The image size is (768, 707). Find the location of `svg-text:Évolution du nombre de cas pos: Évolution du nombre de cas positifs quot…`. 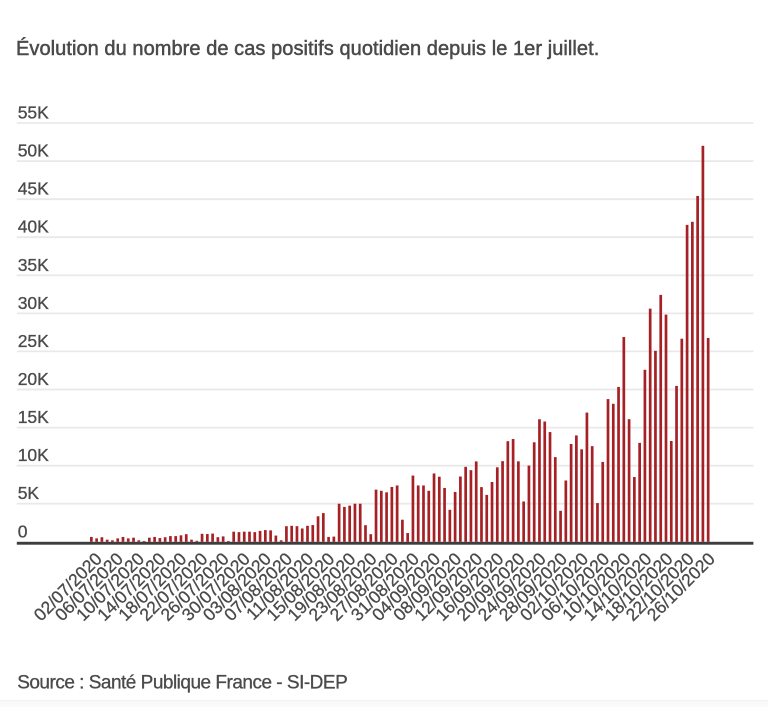

svg-text:Évolution du nombre de cas pos: Évolution du nombre de cas positifs quot… is located at coordinates (307, 48).